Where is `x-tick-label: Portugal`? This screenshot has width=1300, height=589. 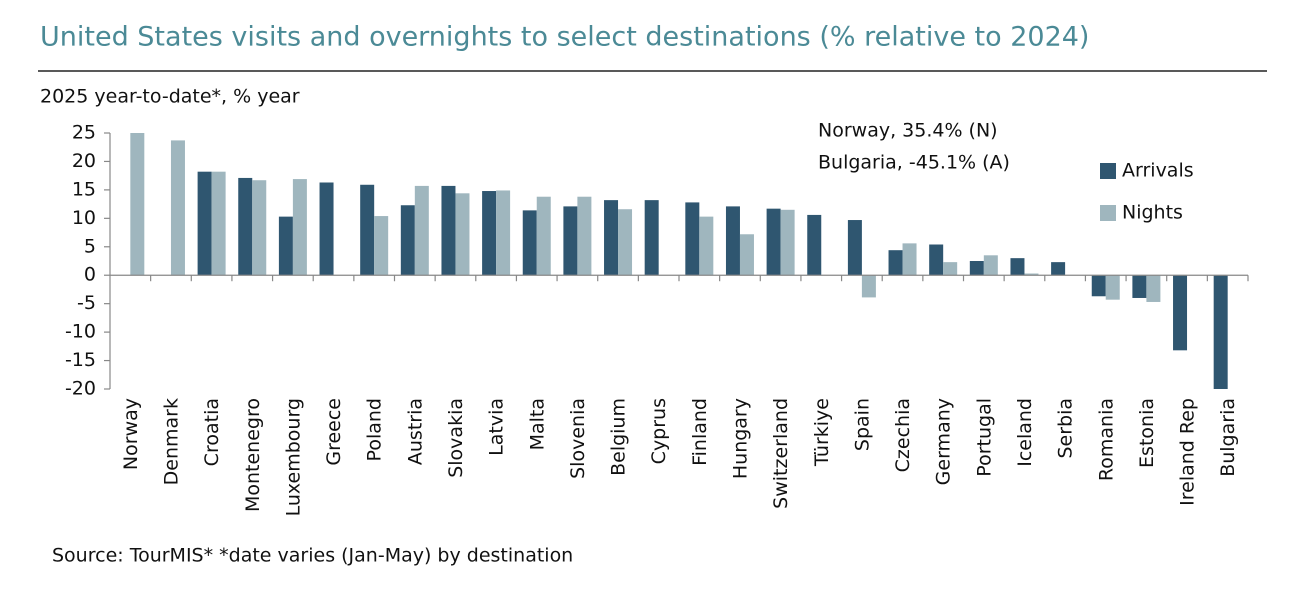
x-tick-label: Portugal is located at coordinates (984, 437).